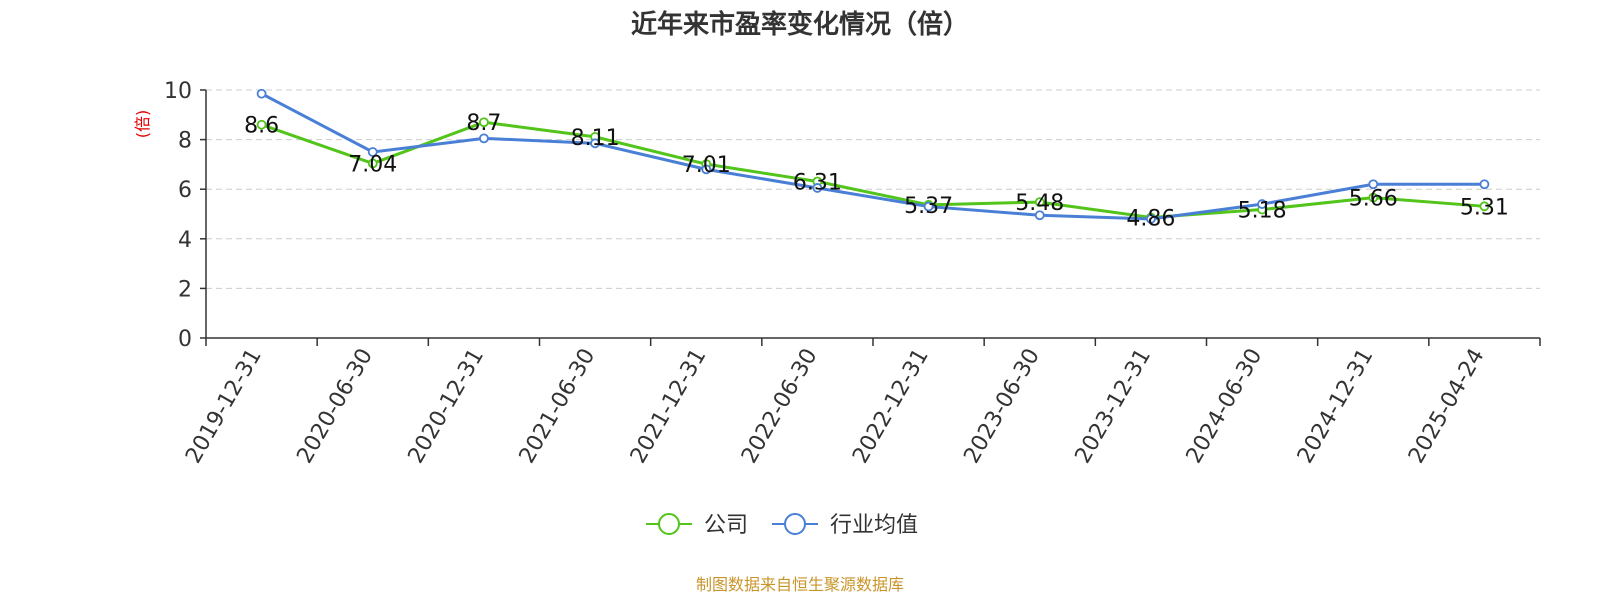  I want to click on data-label: 4.86, so click(1150, 218).